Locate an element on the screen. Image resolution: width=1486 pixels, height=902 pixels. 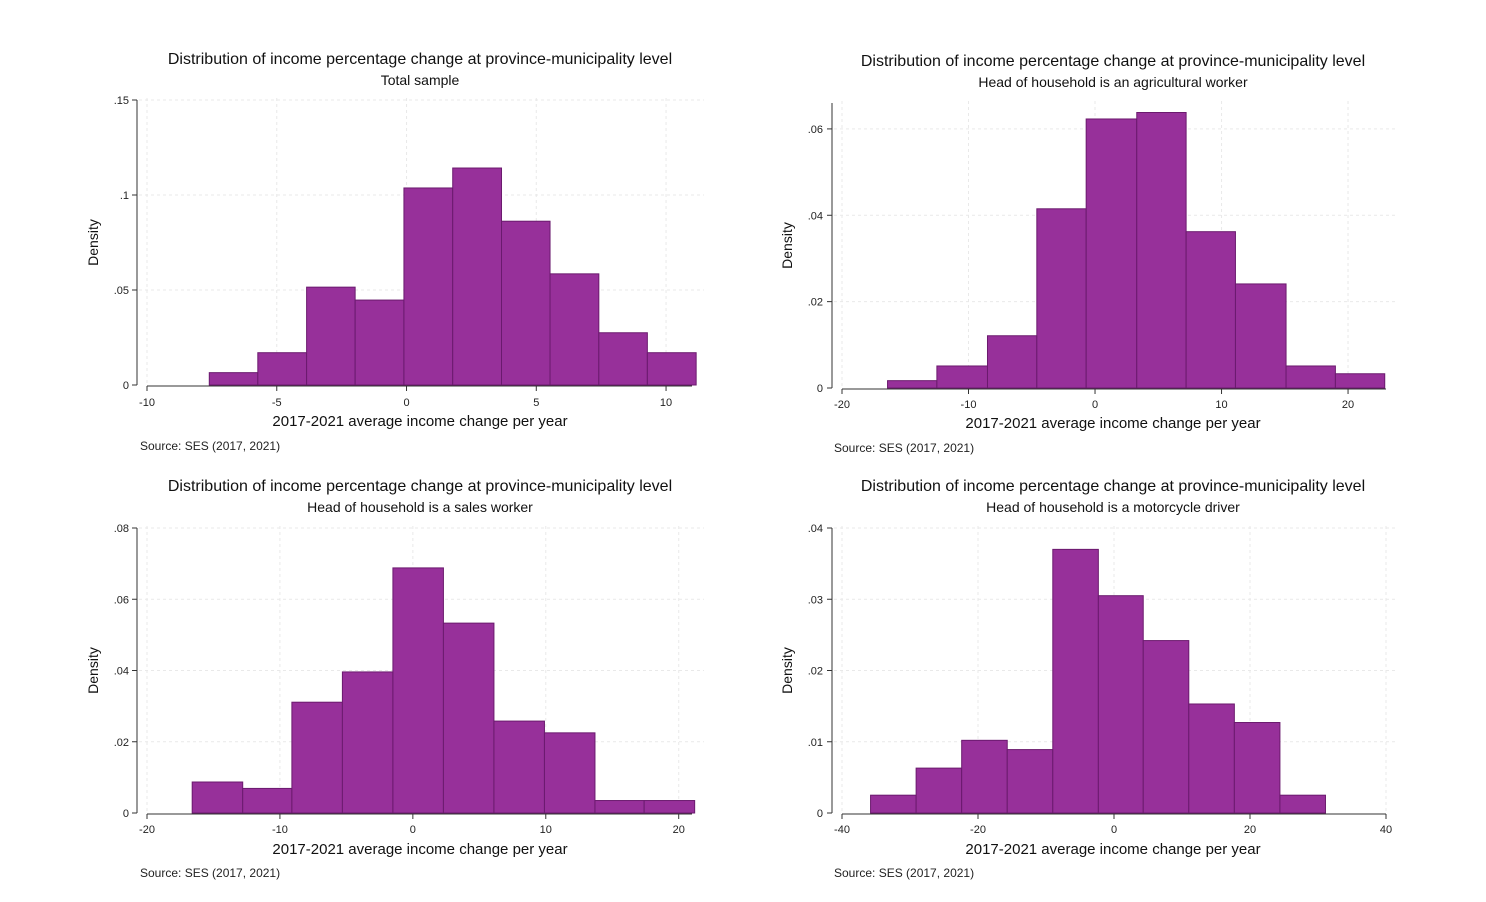
chart-subtitle: Total sample is located at coordinates (420, 80).